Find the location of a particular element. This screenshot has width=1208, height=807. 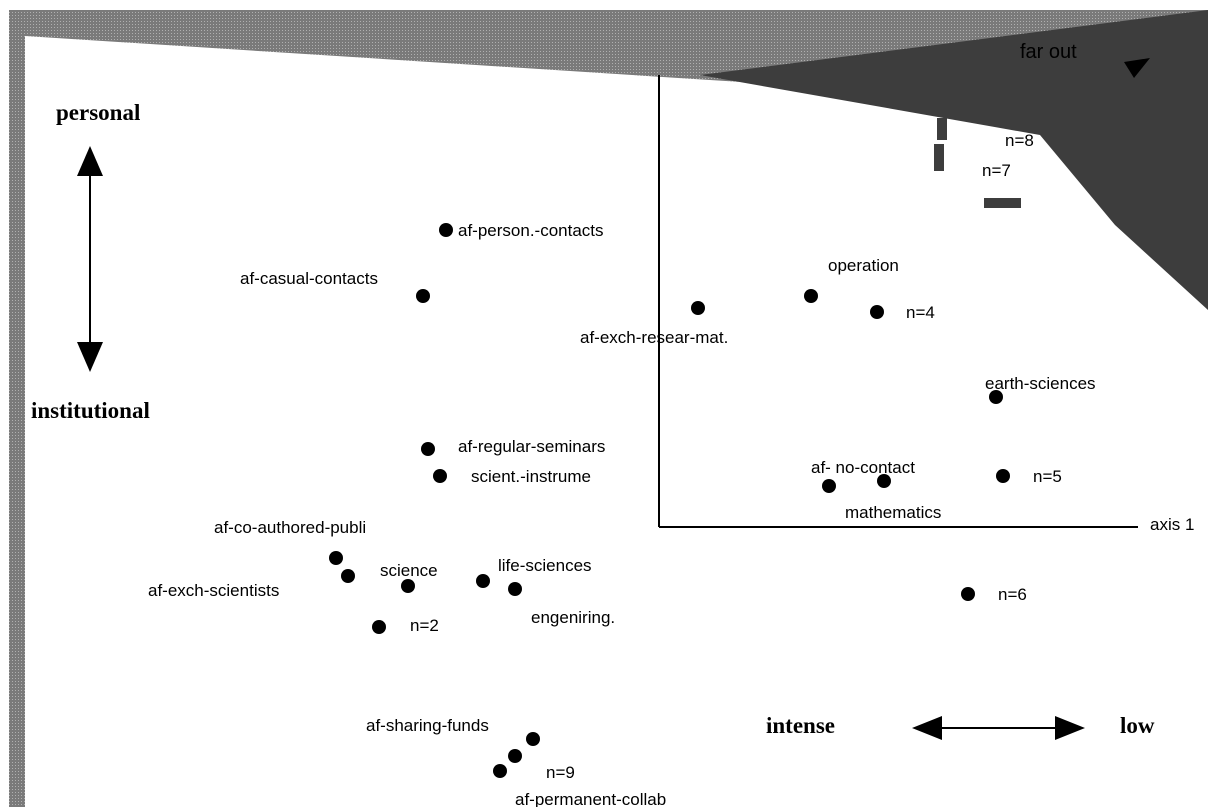

point-label: n=6 is located at coordinates (1012, 594).